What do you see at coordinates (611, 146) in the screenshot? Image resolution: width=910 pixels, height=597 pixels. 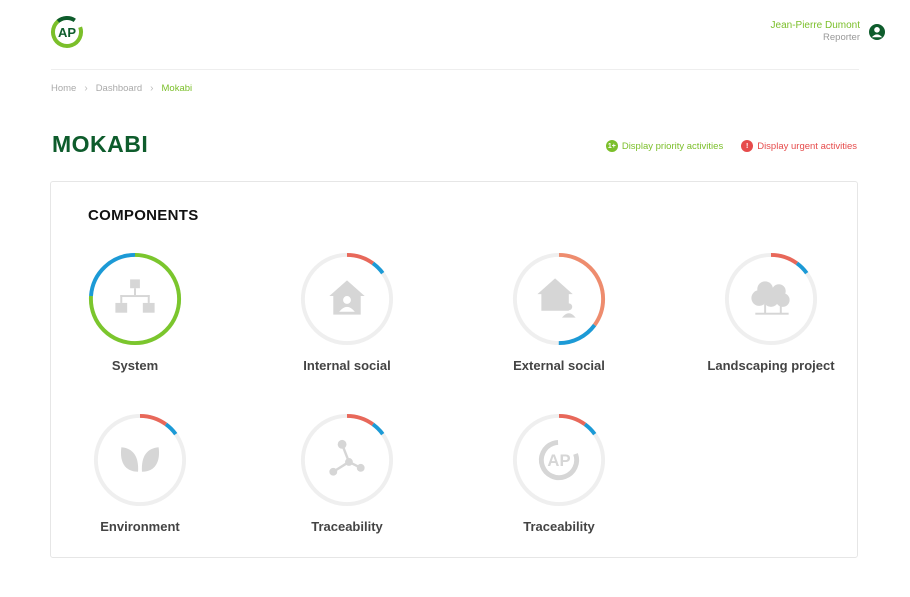 I see `priority-badge-icon: 1+` at bounding box center [611, 146].